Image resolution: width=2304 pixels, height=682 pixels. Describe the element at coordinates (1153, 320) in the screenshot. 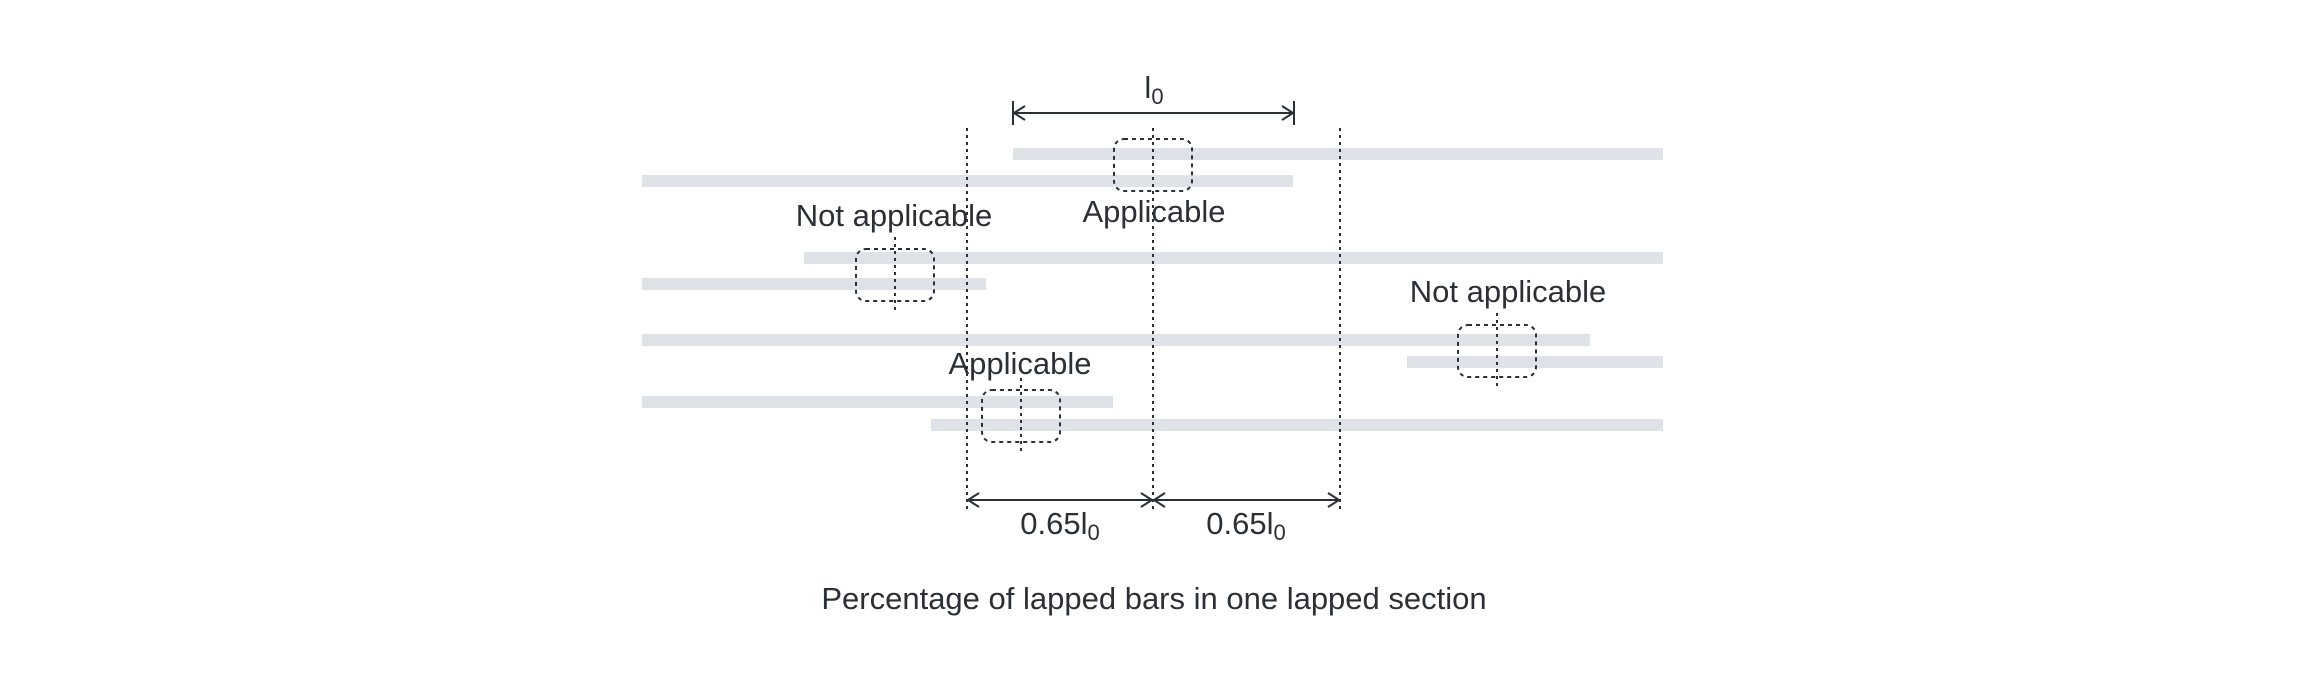

I see `reference-lines` at that location.